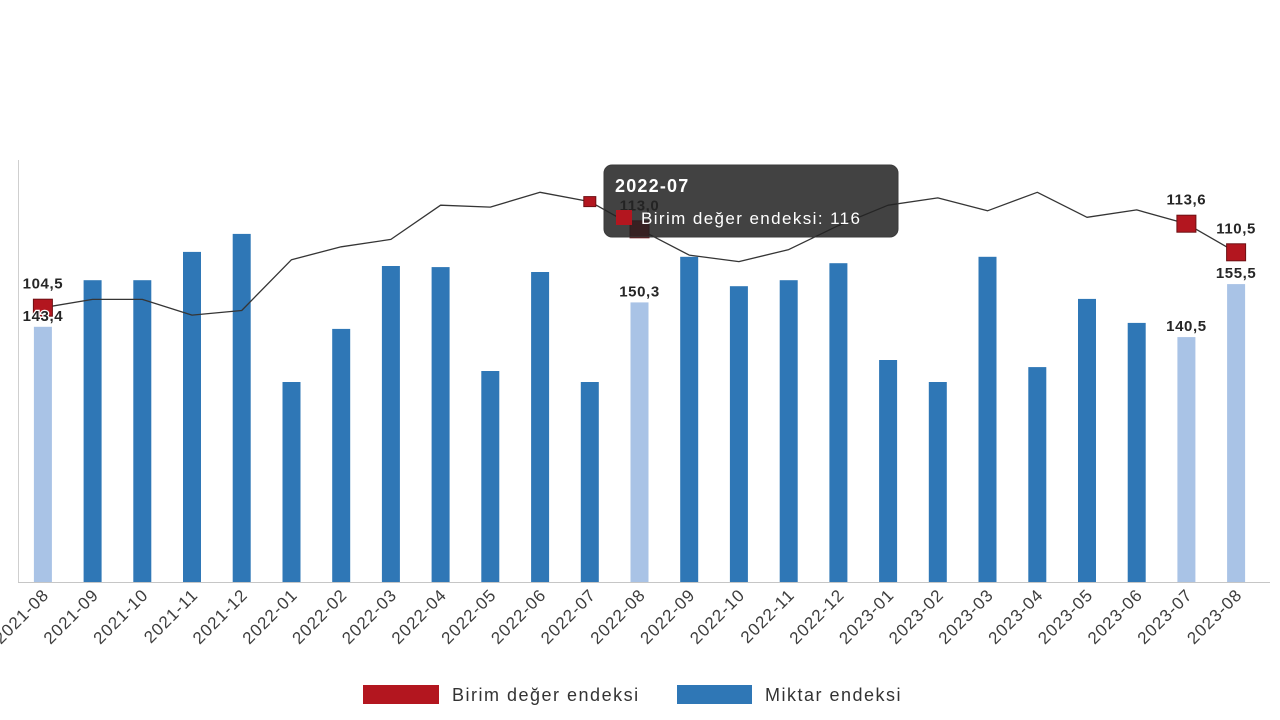  I want to click on tooltip-box, so click(751, 201).